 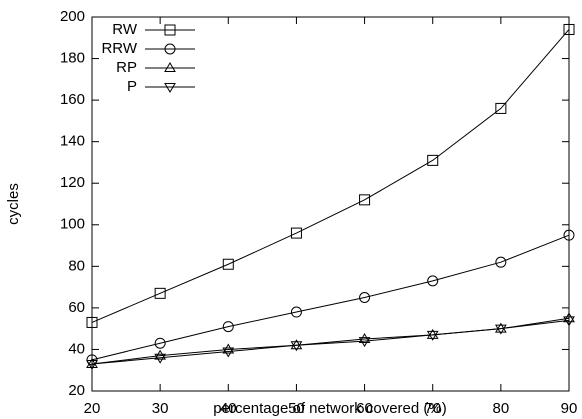 What do you see at coordinates (432, 408) in the screenshot?
I see `x-tick-label: 70` at bounding box center [432, 408].